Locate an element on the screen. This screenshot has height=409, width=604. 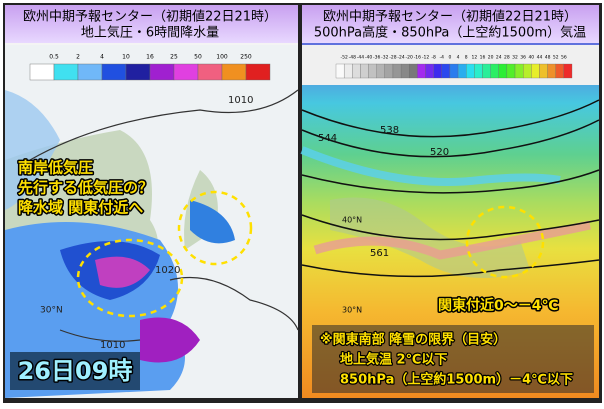
contour-label: 544 is located at coordinates (327, 138).